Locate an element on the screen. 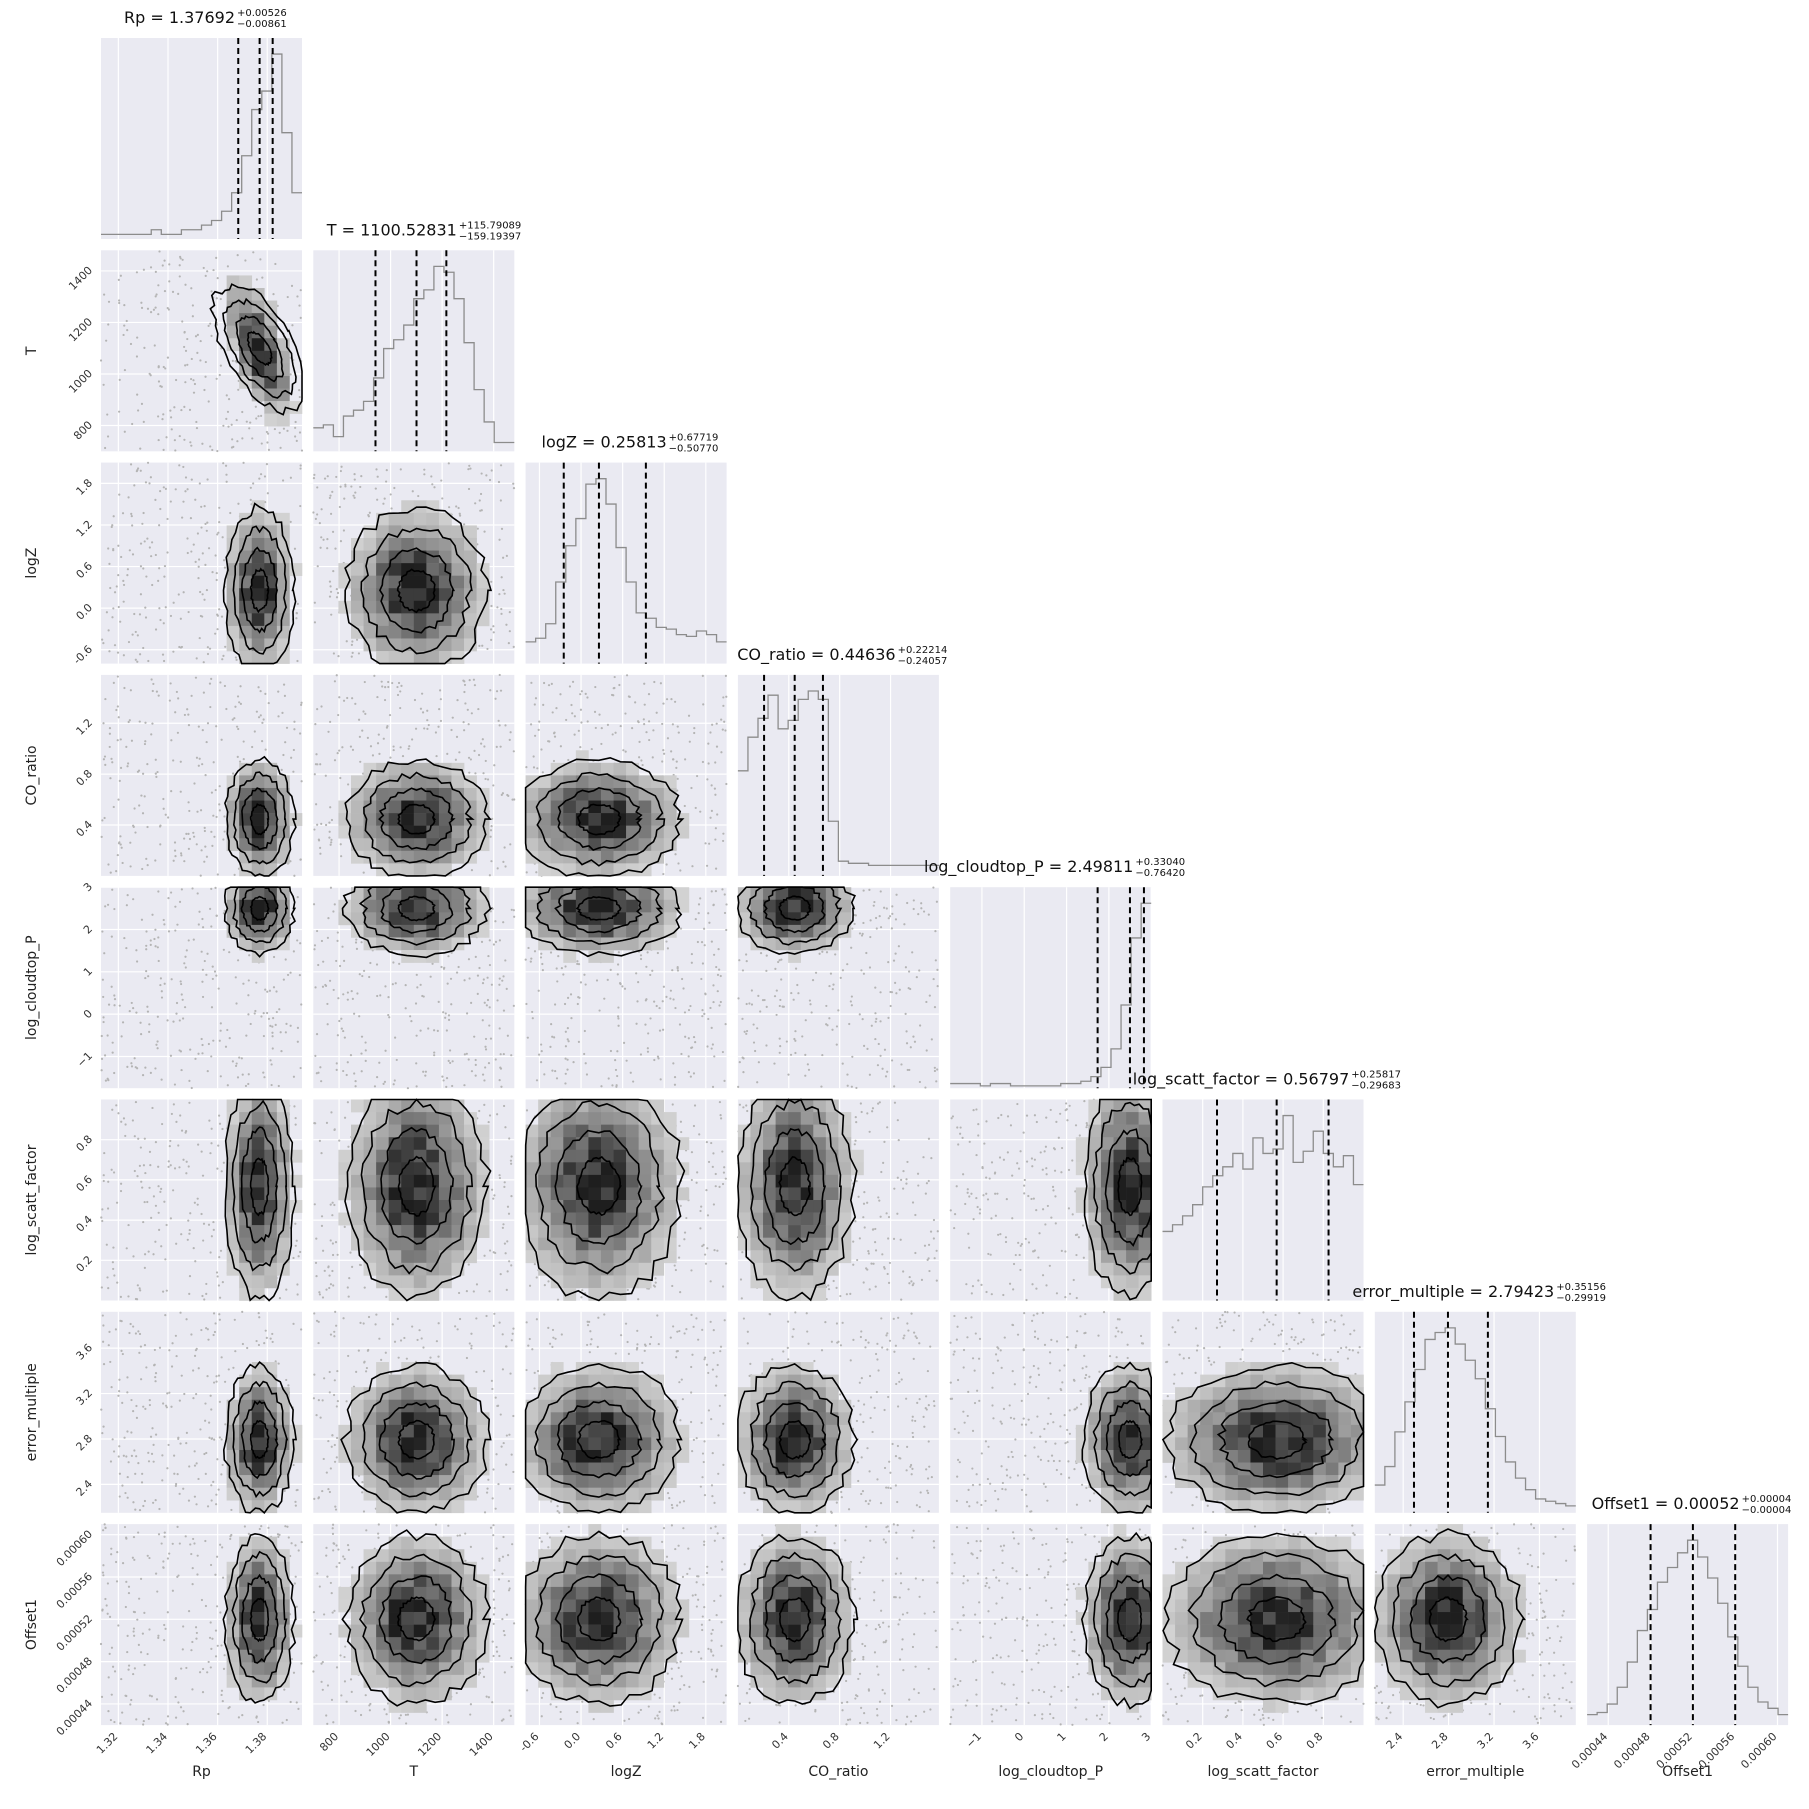 The width and height of the screenshot is (1809, 1809). param-title-lower-error: −0.00861 is located at coordinates (262, 24).